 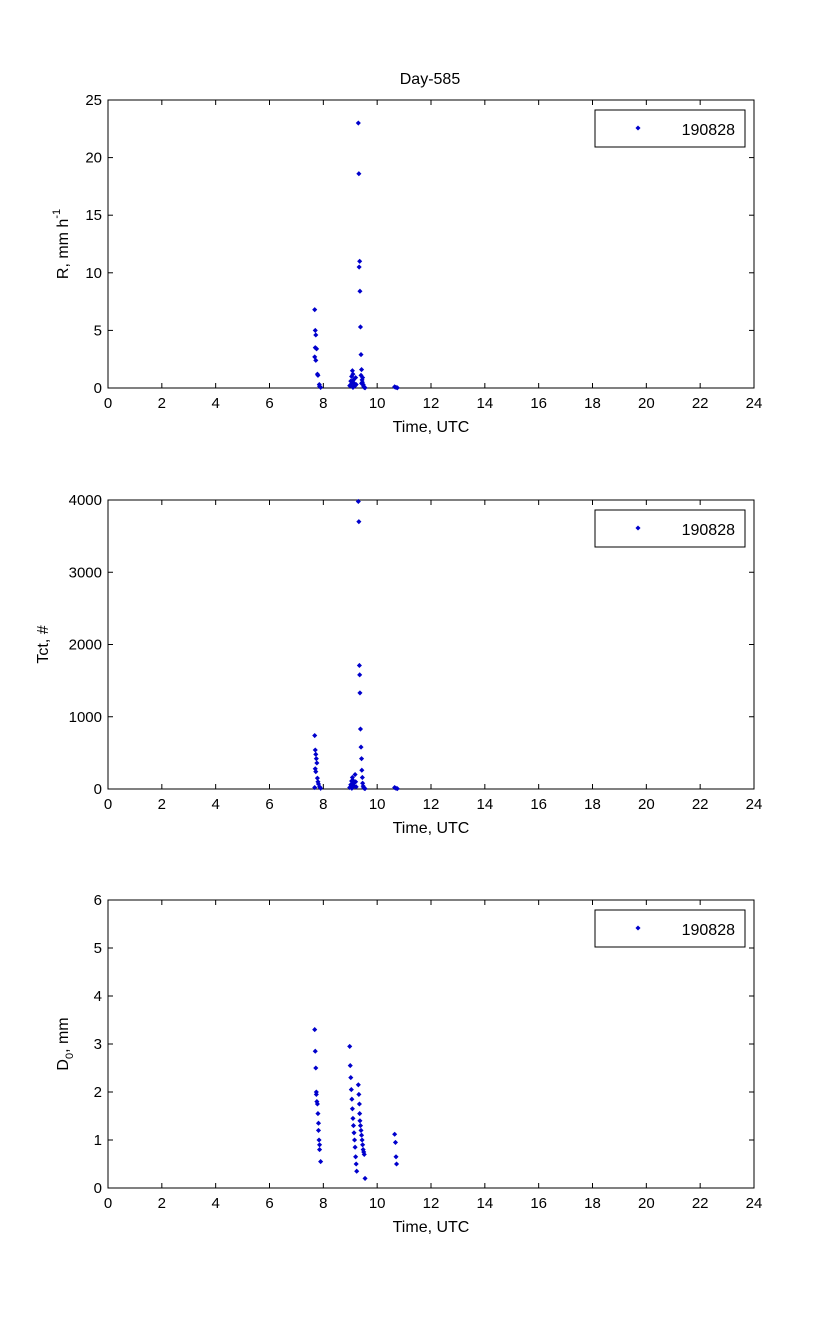 What do you see at coordinates (108, 1203) in the screenshot?
I see `x-tick-label: 0` at bounding box center [108, 1203].